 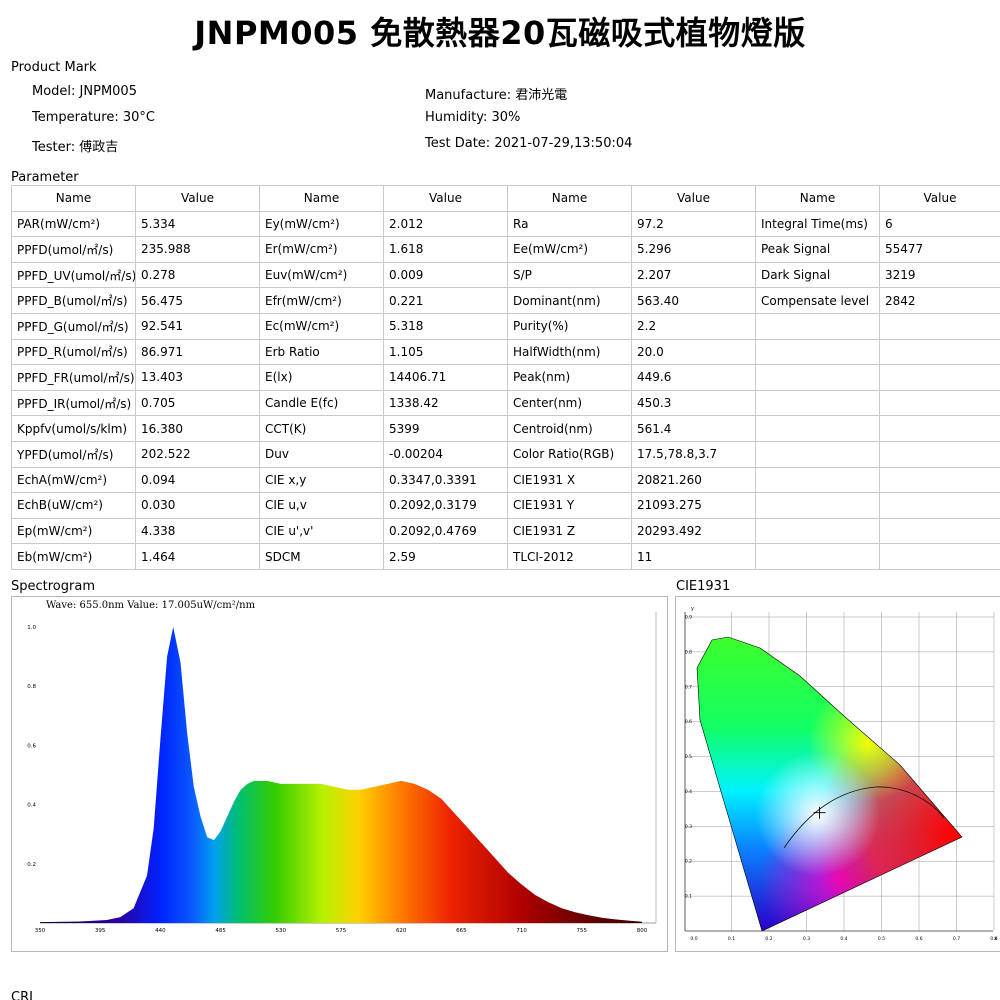 What do you see at coordinates (445, 480) in the screenshot?
I see `param-value-cell: 0.3347,0.3391` at bounding box center [445, 480].